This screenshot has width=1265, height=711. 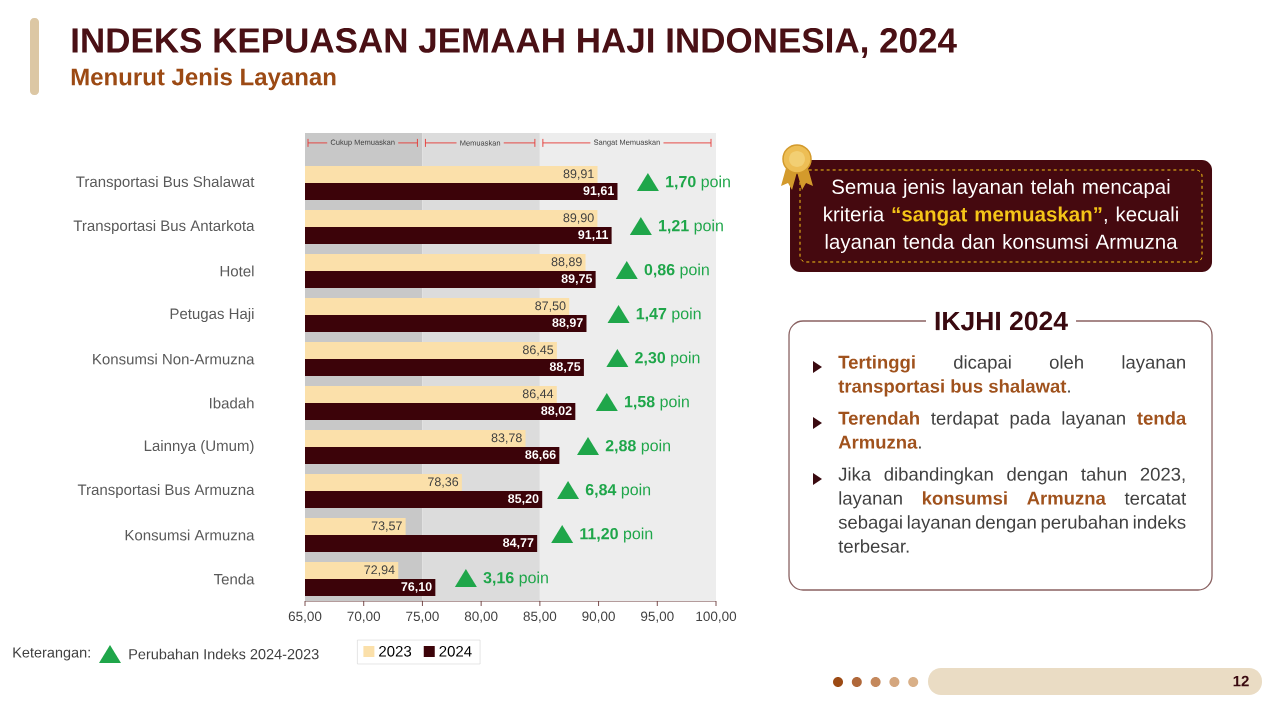 What do you see at coordinates (237, 271) in the screenshot?
I see `y-tick-label: Hotel` at bounding box center [237, 271].